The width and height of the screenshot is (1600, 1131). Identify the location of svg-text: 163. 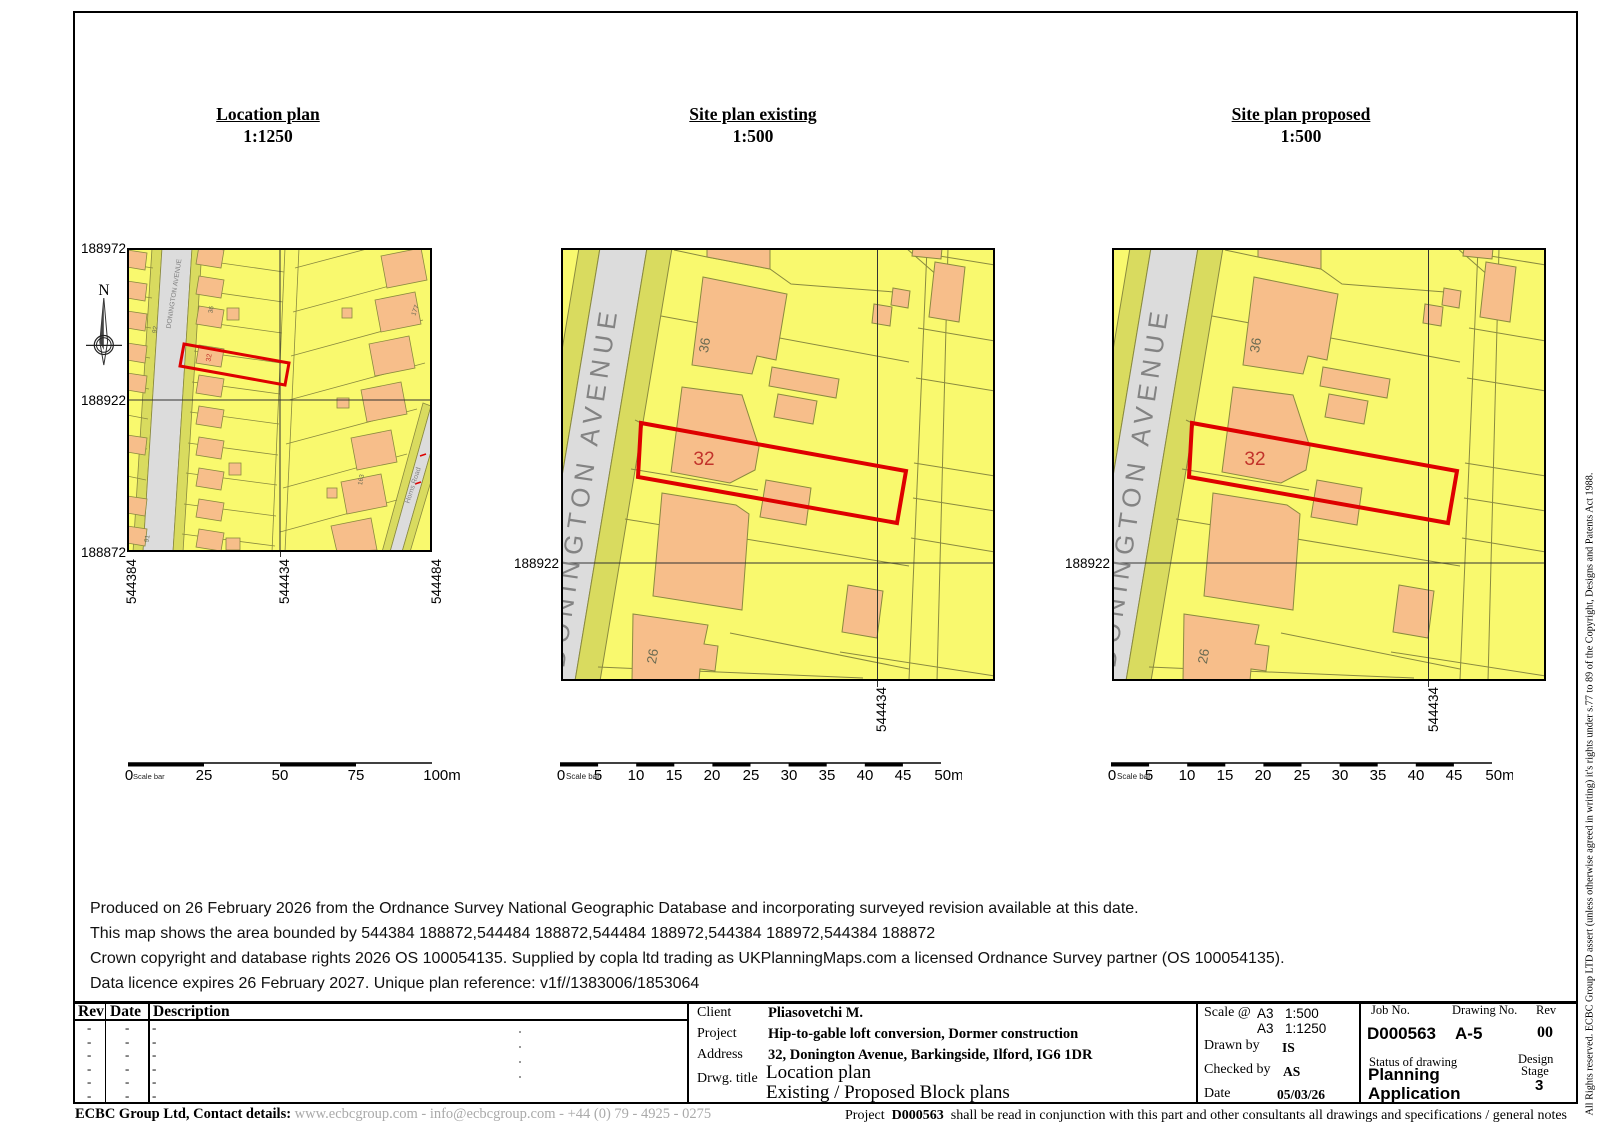
(361, 479).